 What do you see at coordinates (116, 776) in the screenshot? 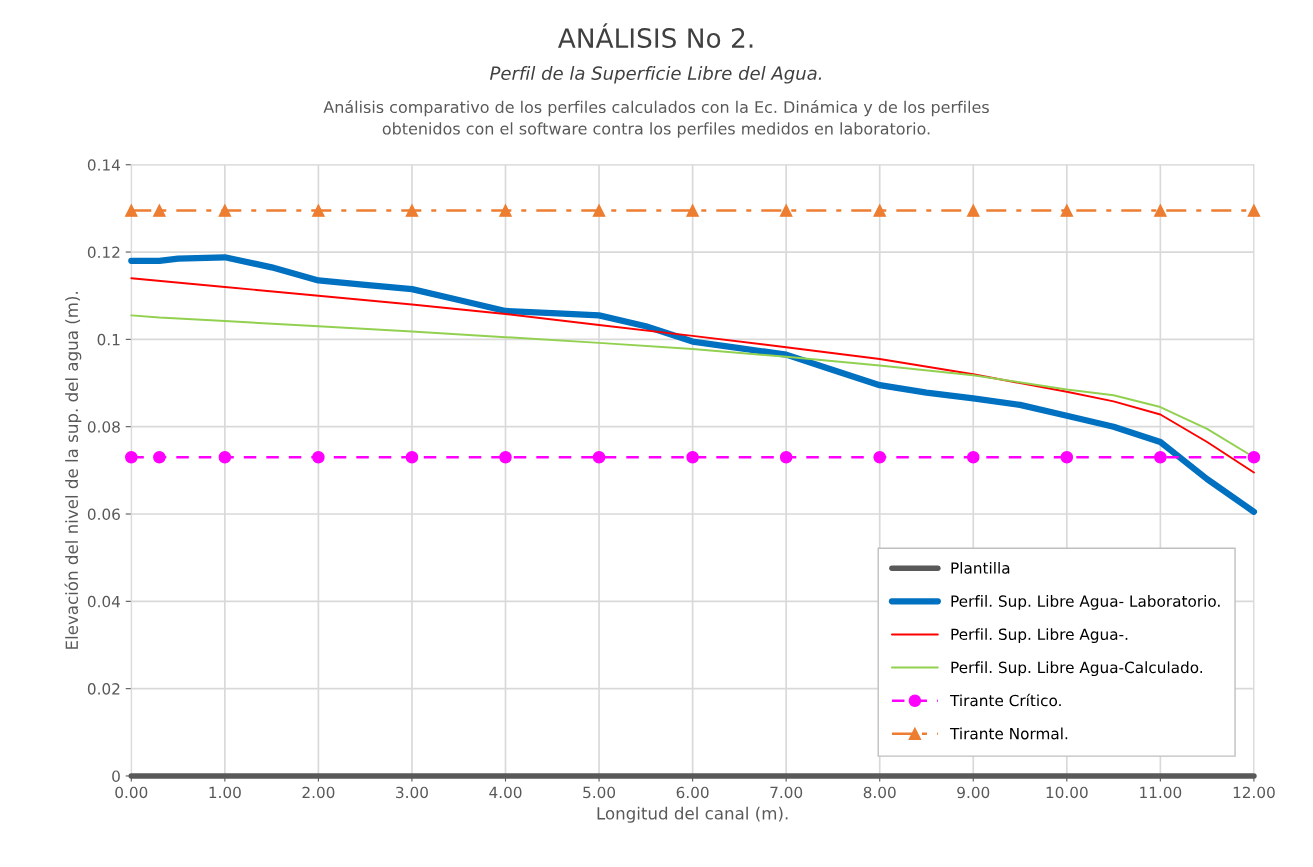
I see `y-tick-label: 0` at bounding box center [116, 776].